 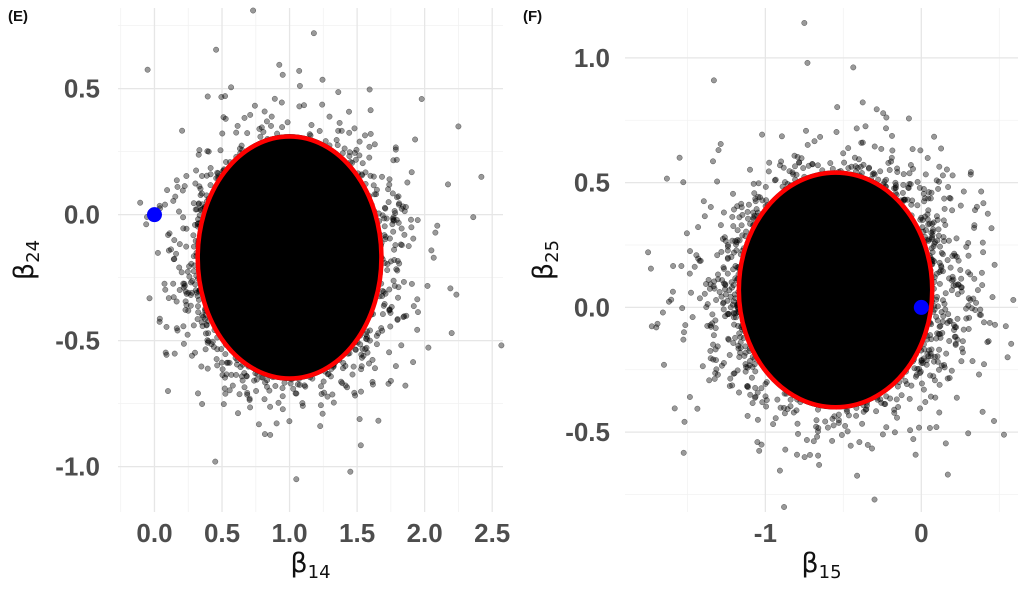 What do you see at coordinates (77, 467) in the screenshot?
I see `y-tick-label: -1.0` at bounding box center [77, 467].